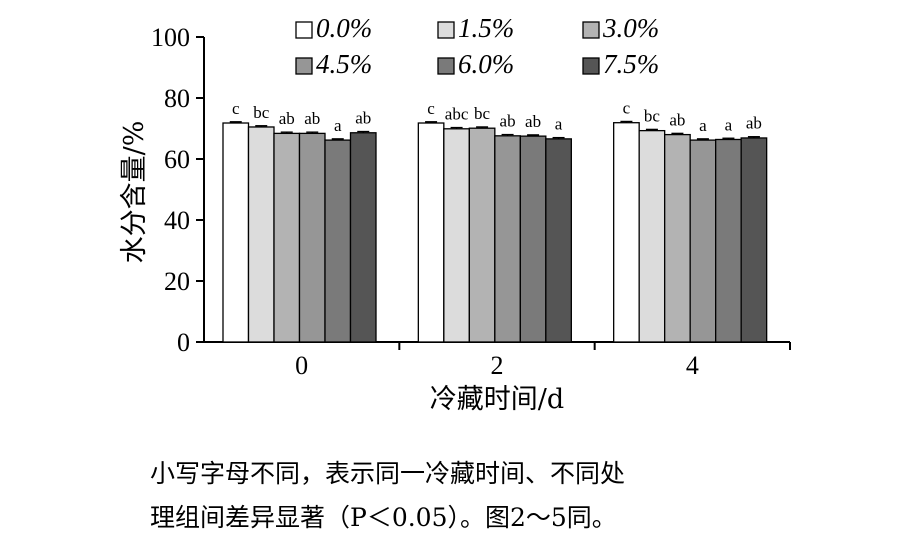 The height and width of the screenshot is (560, 900). What do you see at coordinates (457, 114) in the screenshot?
I see `significance-label: abc` at bounding box center [457, 114].